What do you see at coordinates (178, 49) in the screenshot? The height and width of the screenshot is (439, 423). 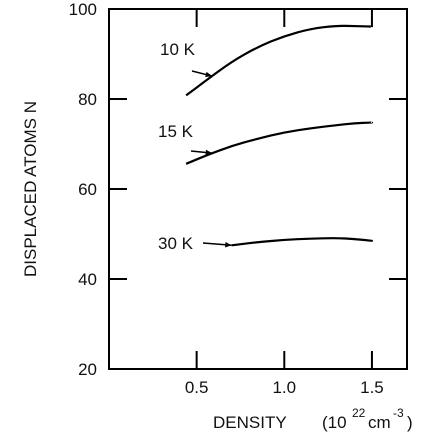 I see `series-label-0: 10 K` at bounding box center [178, 49].